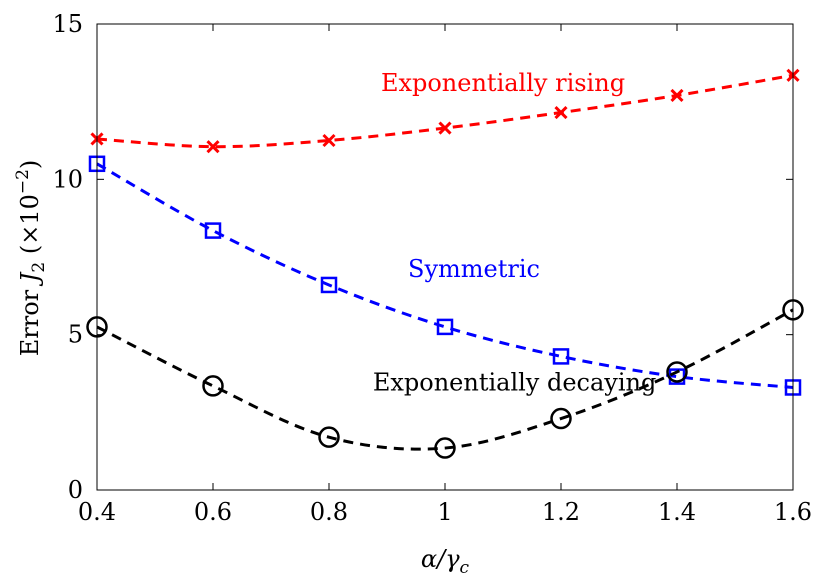 This screenshot has height=586, width=831. Describe the element at coordinates (75, 490) in the screenshot. I see `y-tick-label: 0` at that location.